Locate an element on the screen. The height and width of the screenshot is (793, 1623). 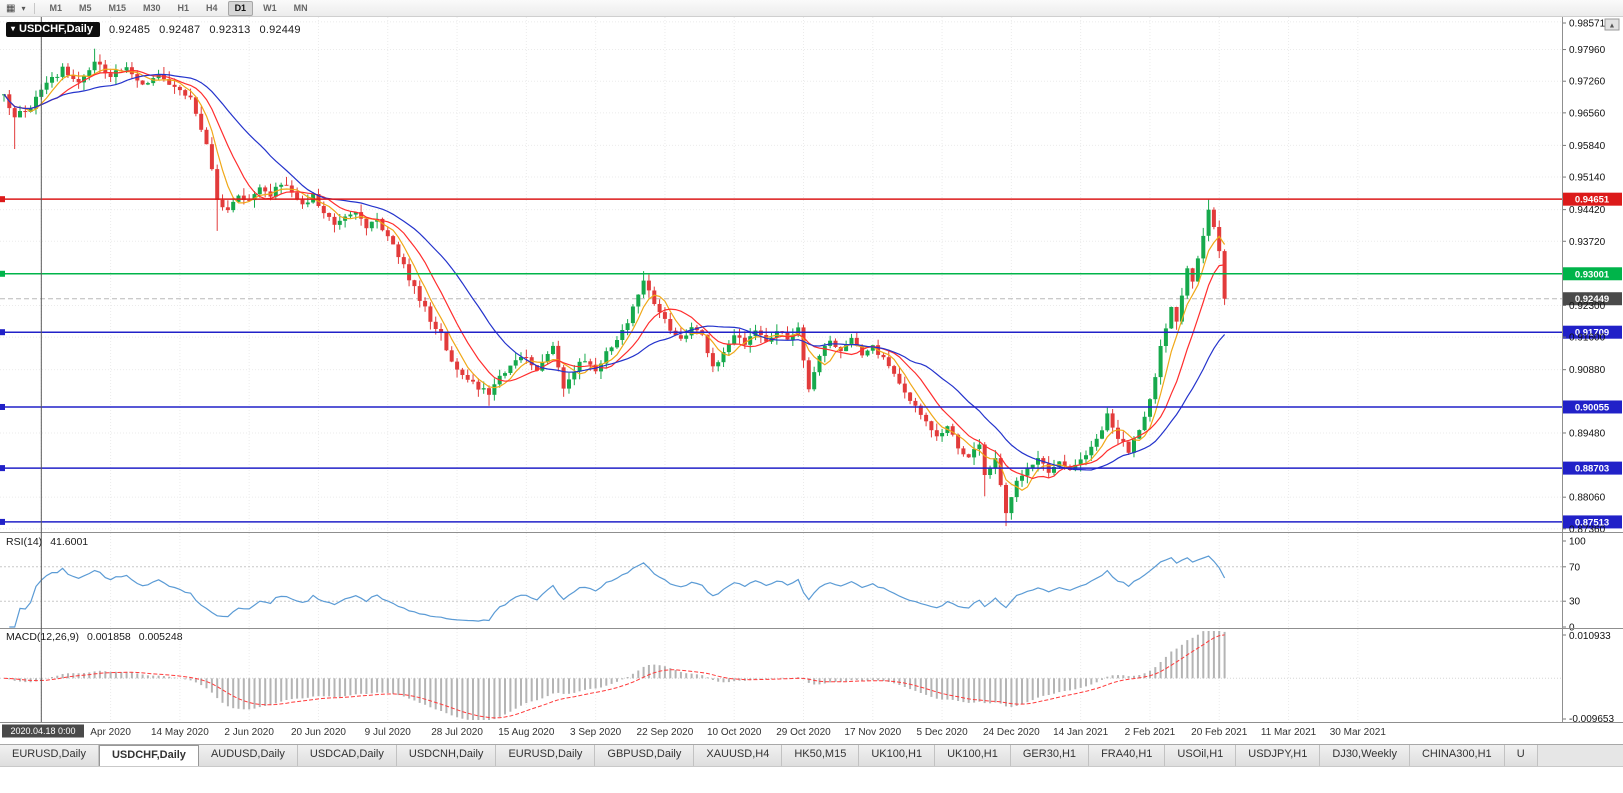
svg-text: 5 Dec 2020 is located at coordinates (943, 732).